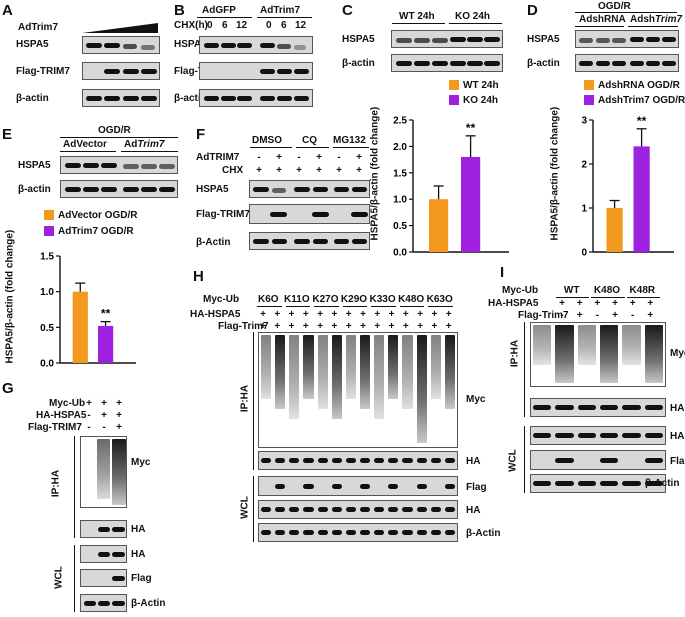 This screenshot has width=685, height=617. What do you see at coordinates (301, 25) in the screenshot?
I see `panel-b-time: 12` at bounding box center [301, 25].